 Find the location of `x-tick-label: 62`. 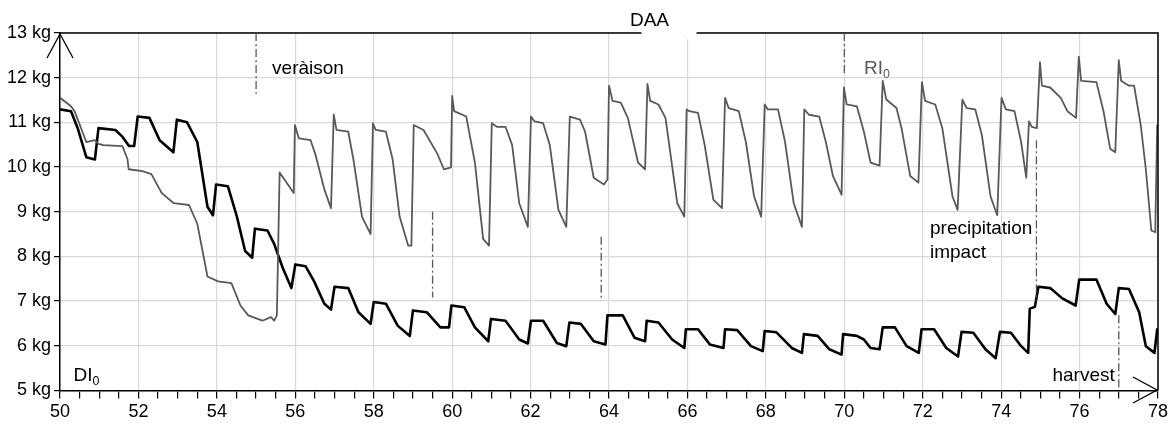

x-tick-label: 62 is located at coordinates (530, 411).